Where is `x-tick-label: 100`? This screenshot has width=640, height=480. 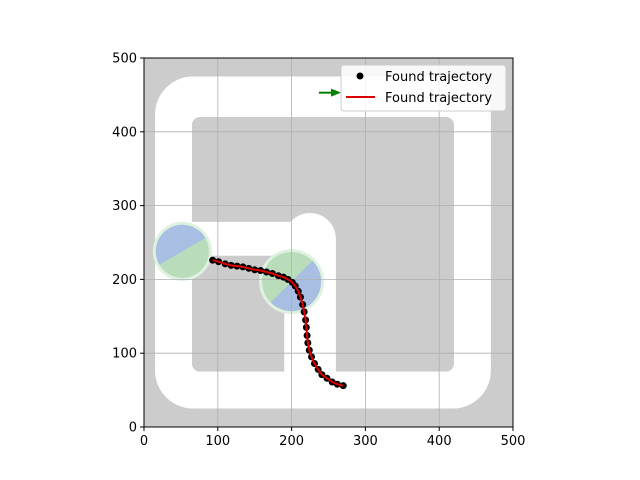 x-tick-label: 100 is located at coordinates (217, 441).